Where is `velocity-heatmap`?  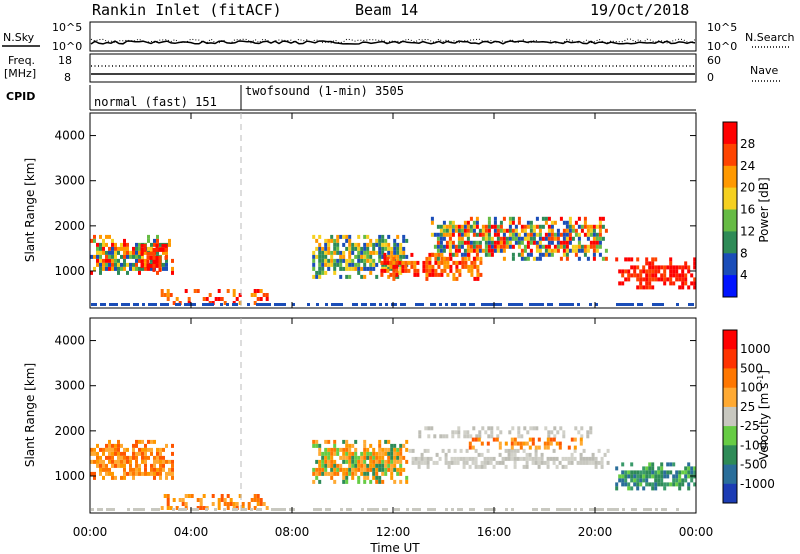 velocity-heatmap is located at coordinates (393, 468).